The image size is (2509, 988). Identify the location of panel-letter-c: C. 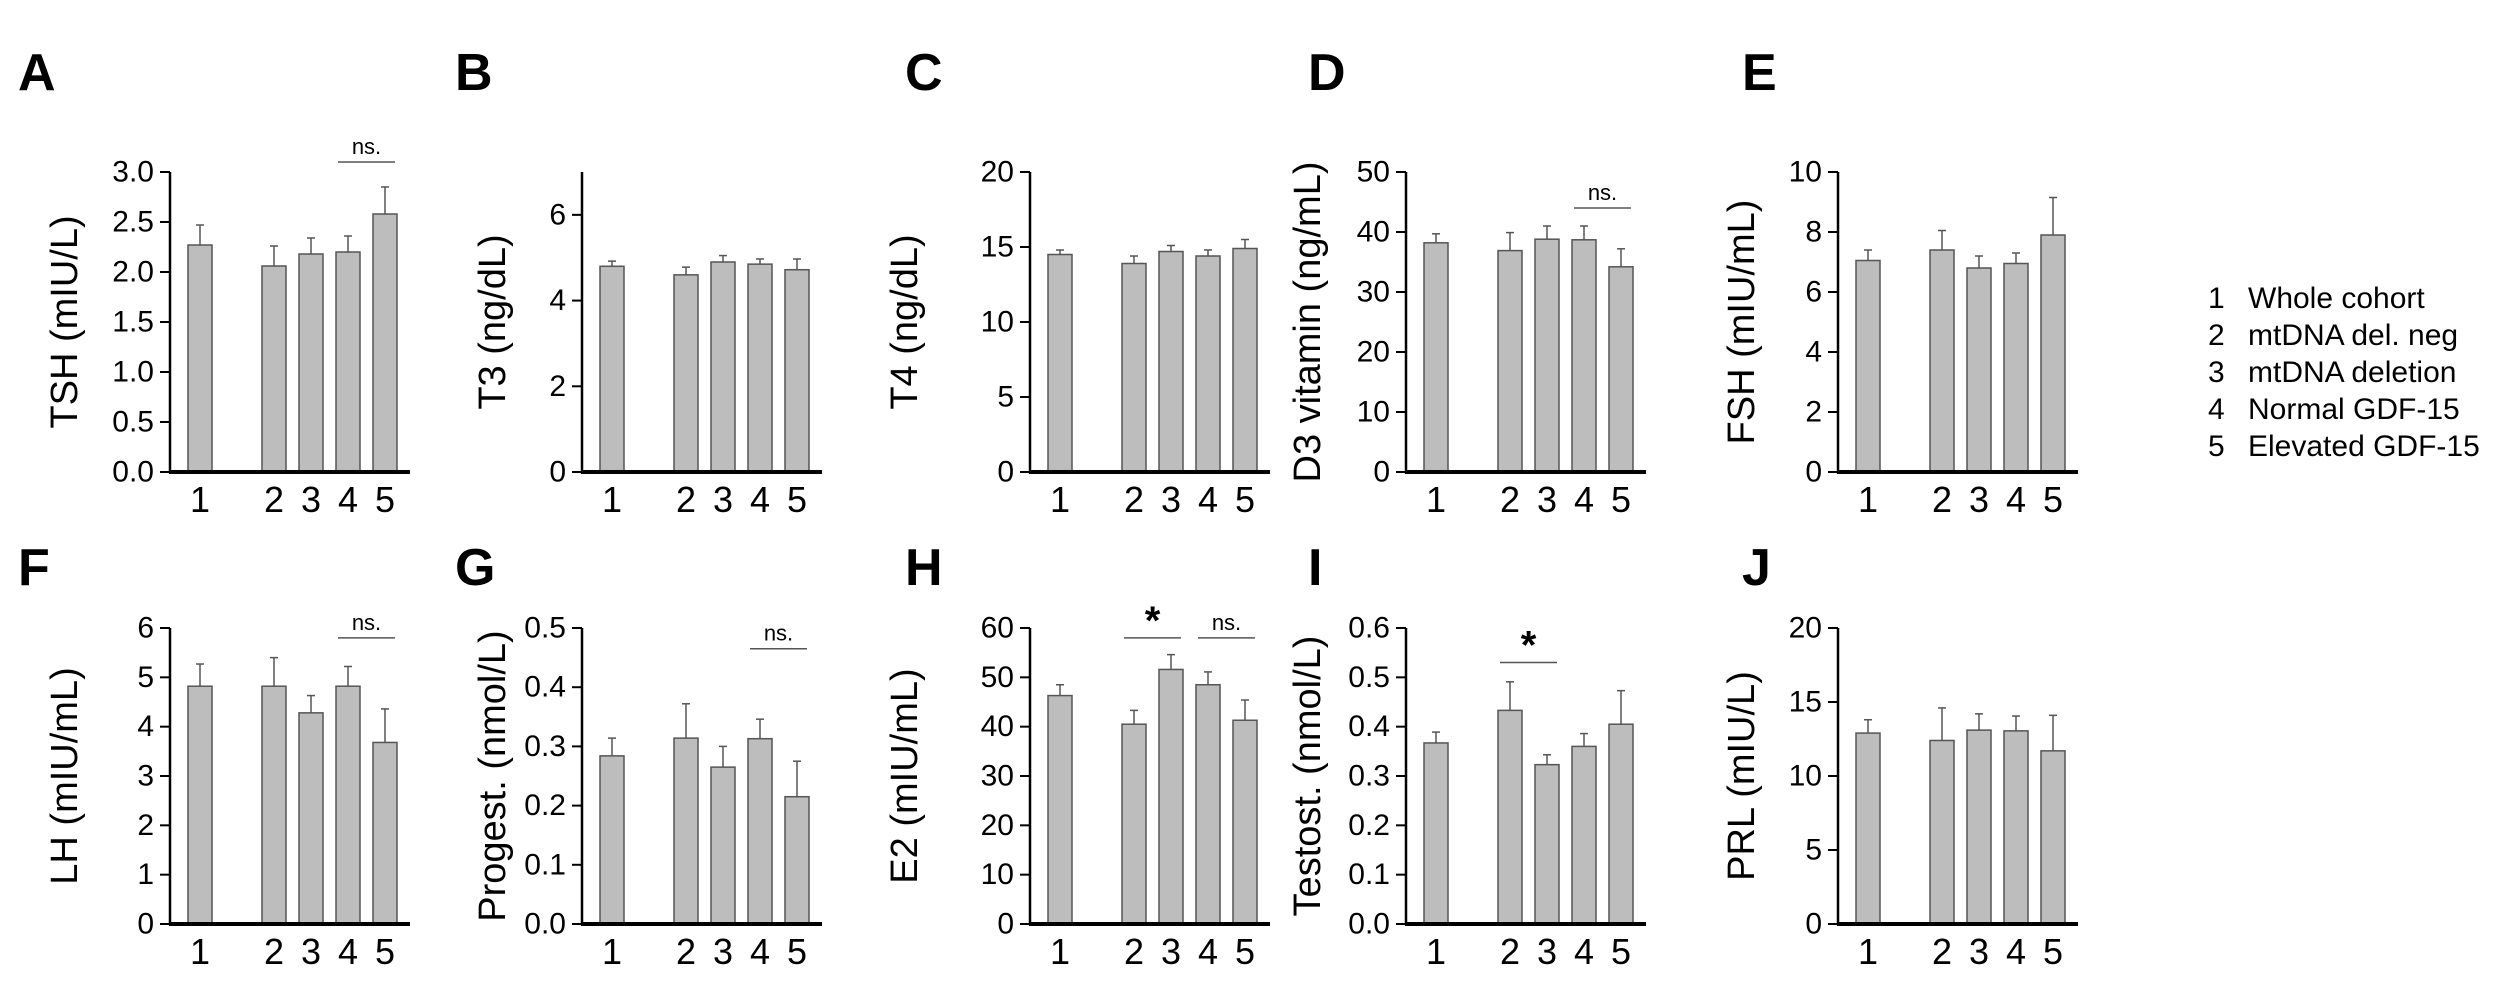
(924, 73).